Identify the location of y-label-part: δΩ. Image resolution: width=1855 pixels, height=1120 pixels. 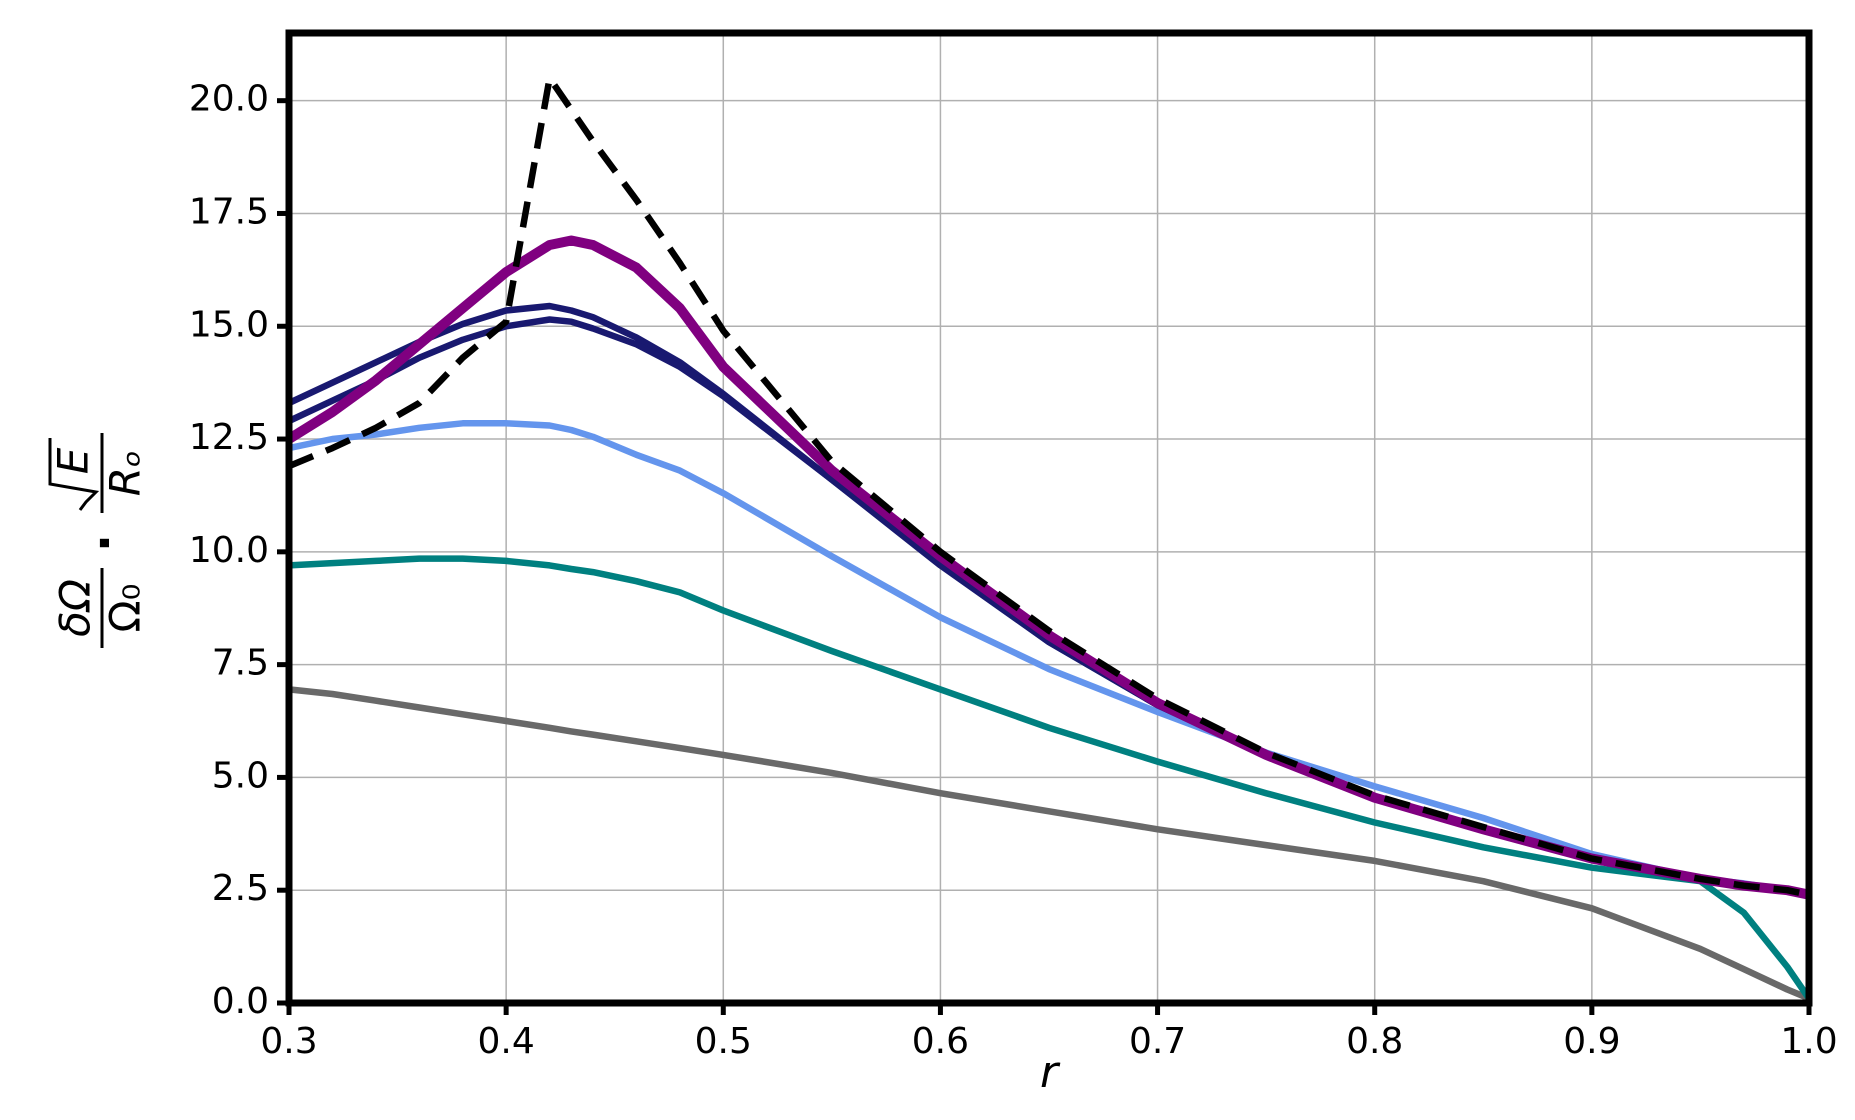
(75, 608).